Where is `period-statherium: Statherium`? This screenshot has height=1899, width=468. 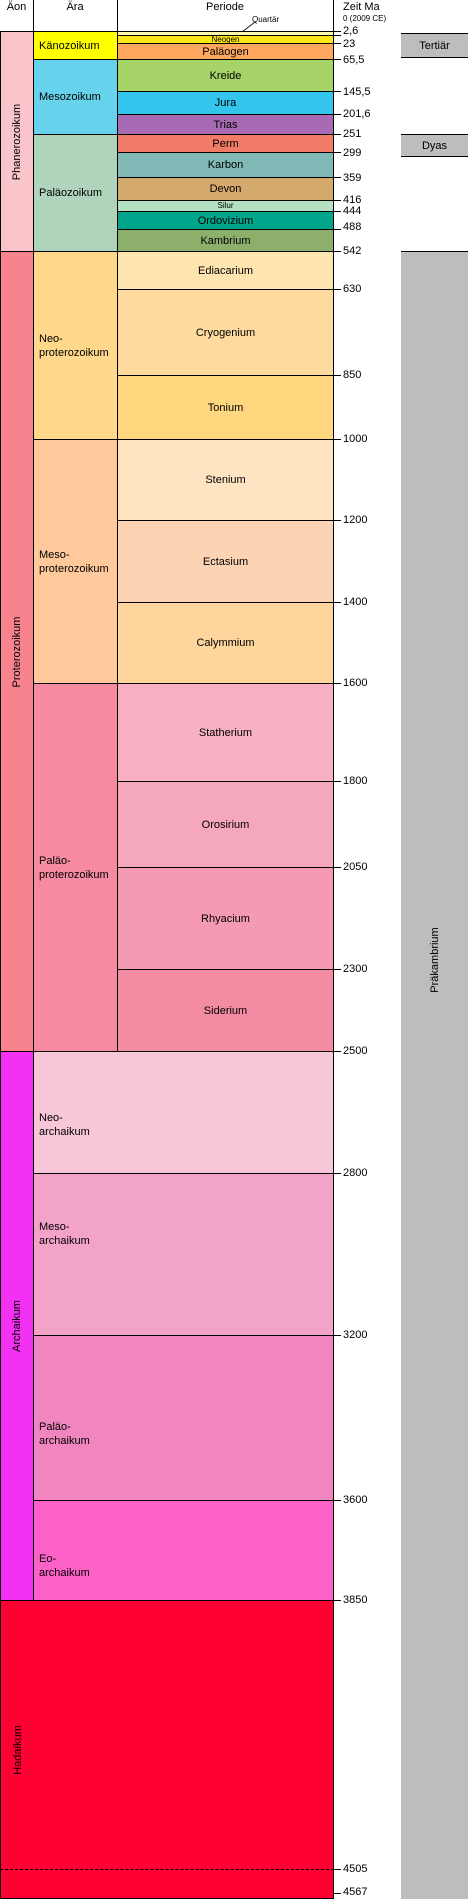 period-statherium: Statherium is located at coordinates (225, 732).